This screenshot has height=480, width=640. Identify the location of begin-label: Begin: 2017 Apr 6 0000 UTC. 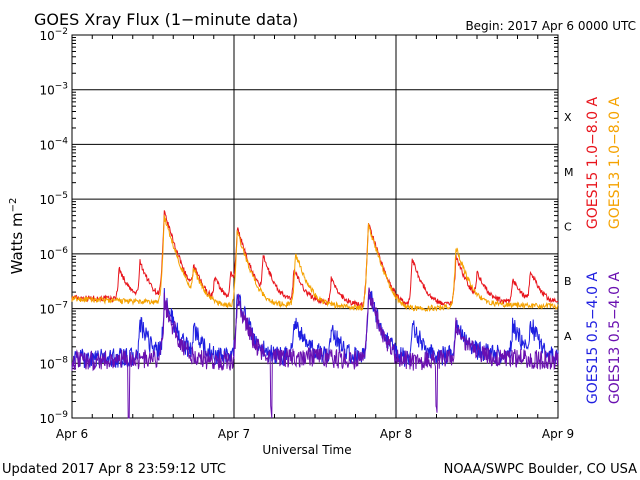
(550, 26).